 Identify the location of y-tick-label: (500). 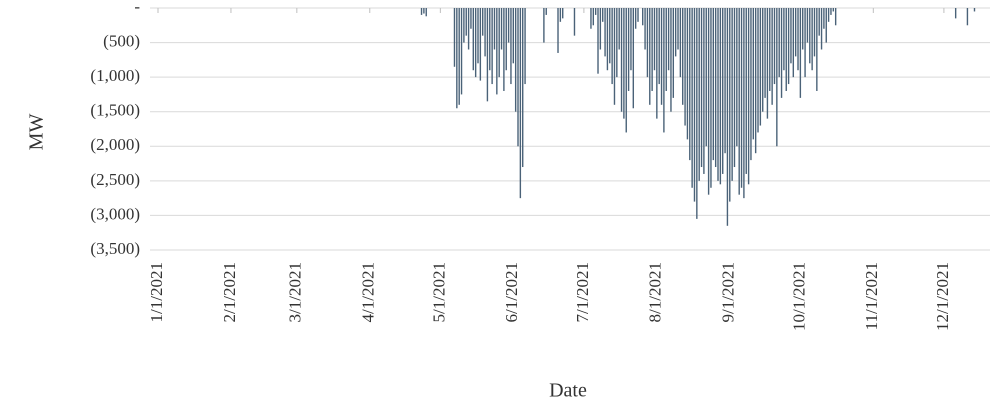
(121, 40).